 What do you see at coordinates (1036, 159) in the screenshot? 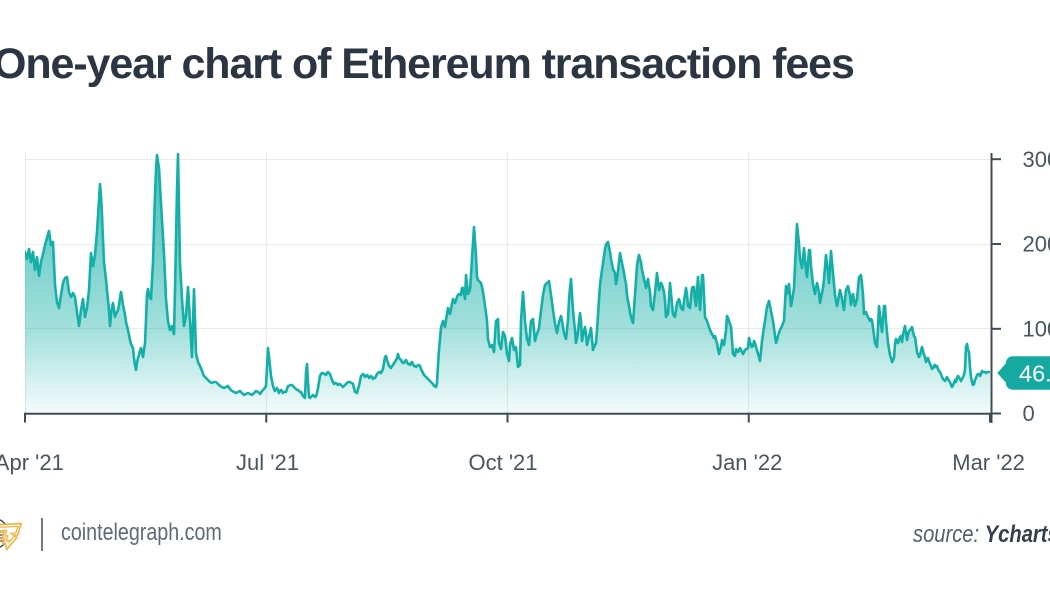
I see `svg-text: 300` at bounding box center [1036, 159].